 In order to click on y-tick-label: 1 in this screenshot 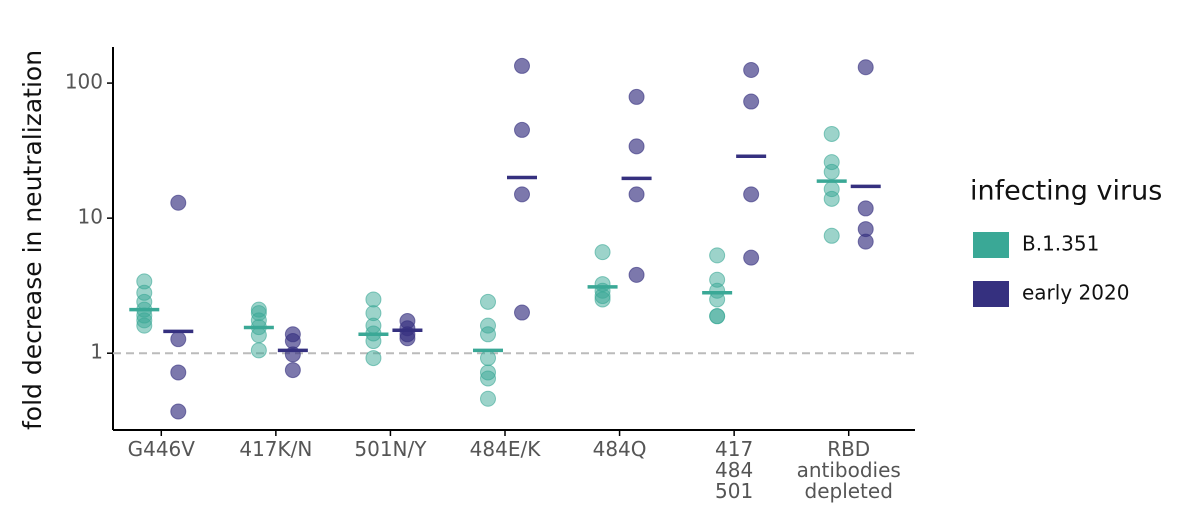, I will do `click(96, 352)`.